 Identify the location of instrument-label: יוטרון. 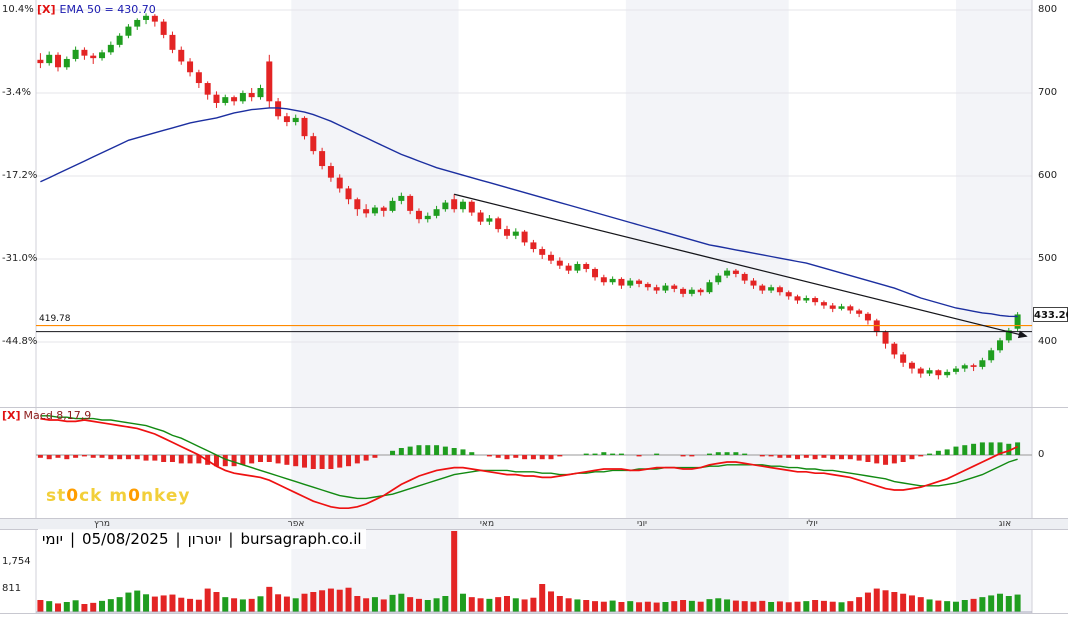
(204, 539).